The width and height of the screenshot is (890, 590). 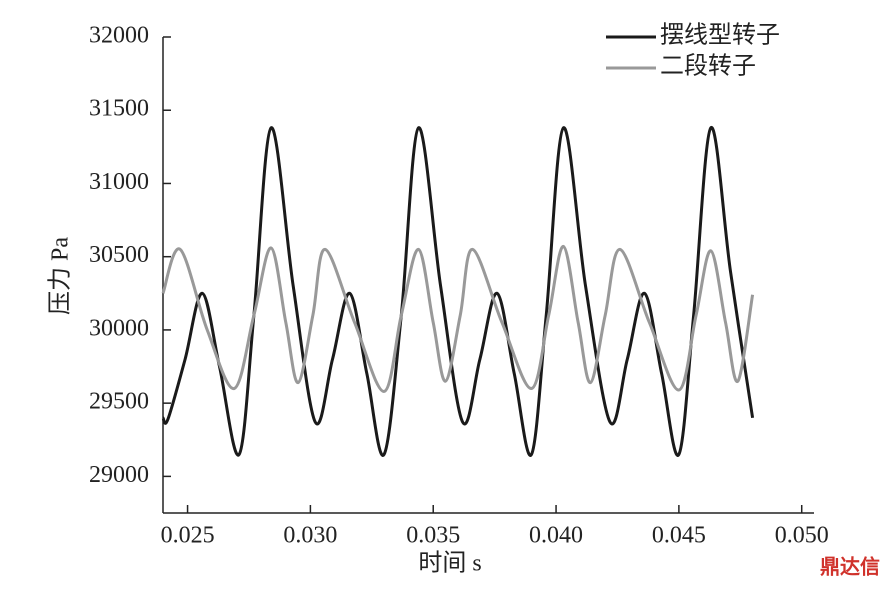 I want to click on x-tick-label: 0.035, so click(x=433, y=536).